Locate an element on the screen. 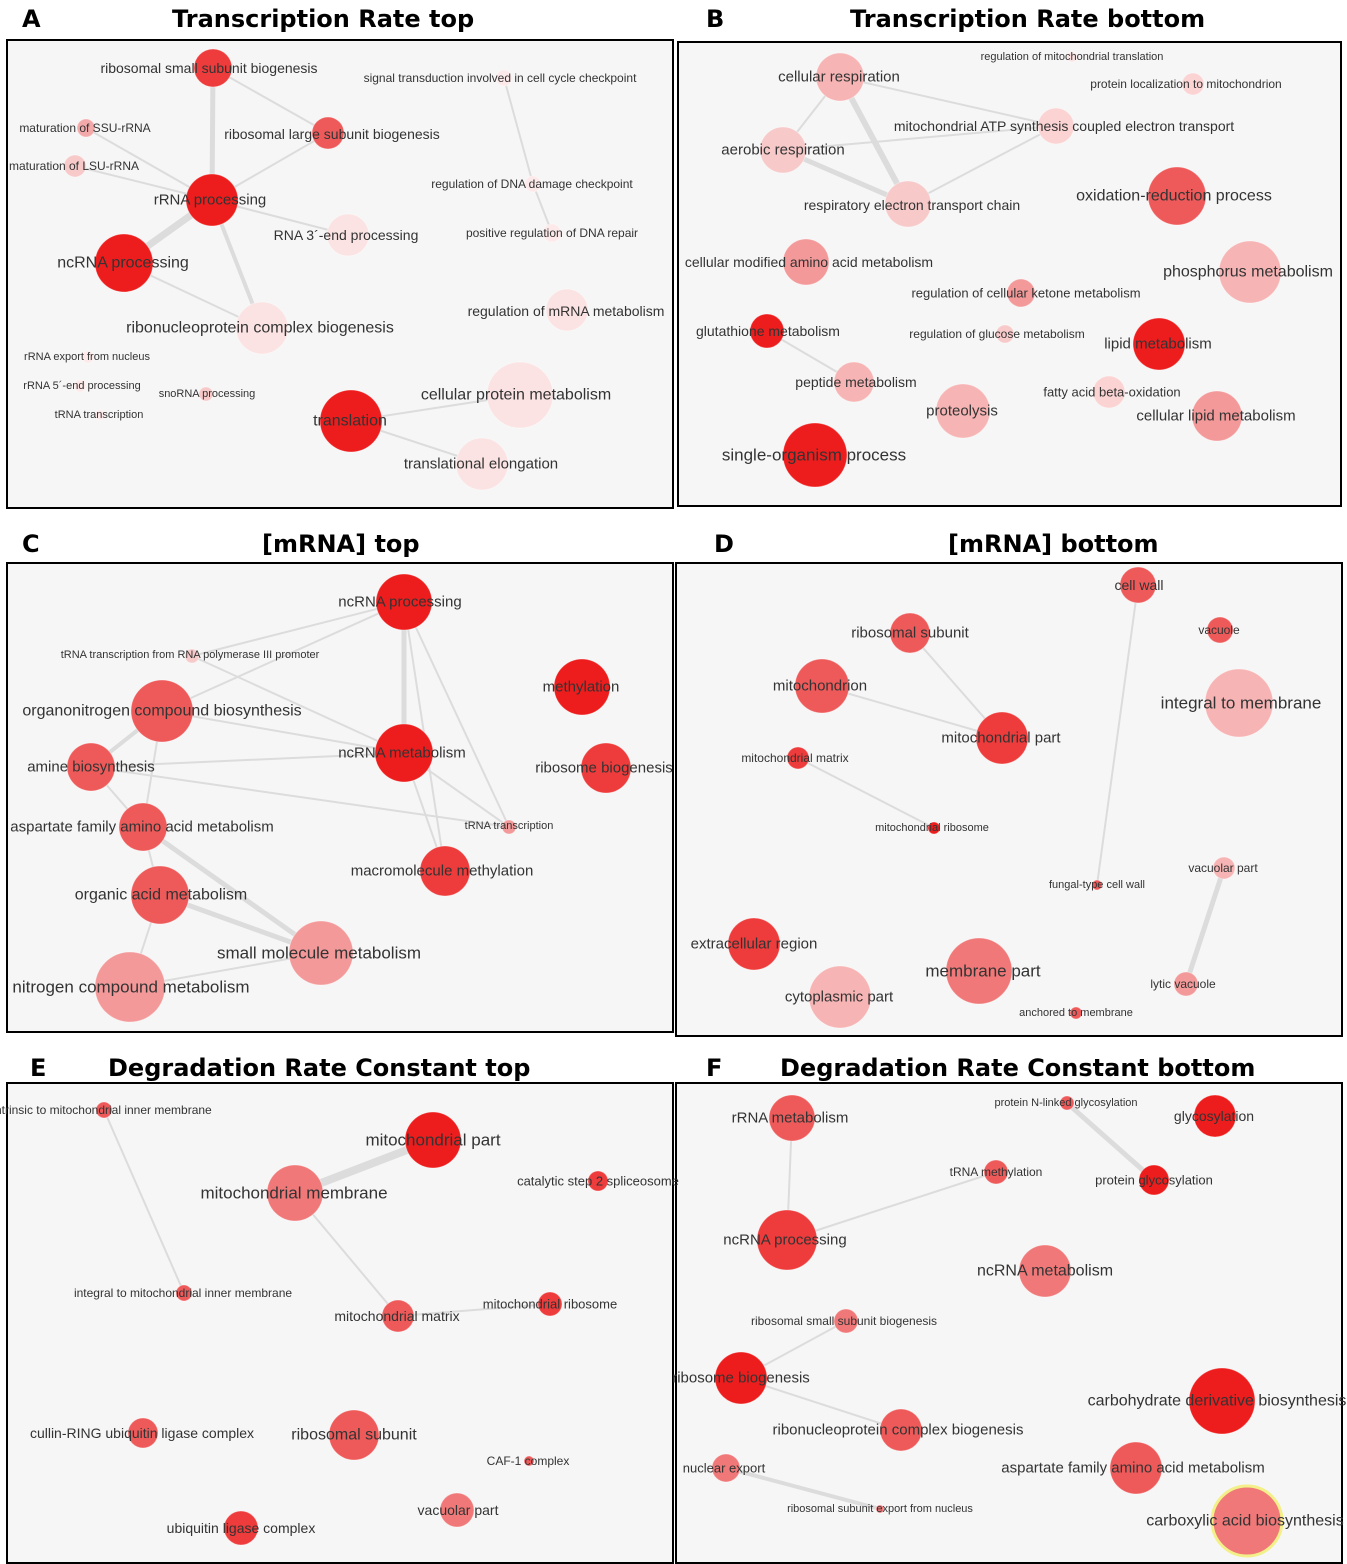  node-c12 is located at coordinates (321, 953).